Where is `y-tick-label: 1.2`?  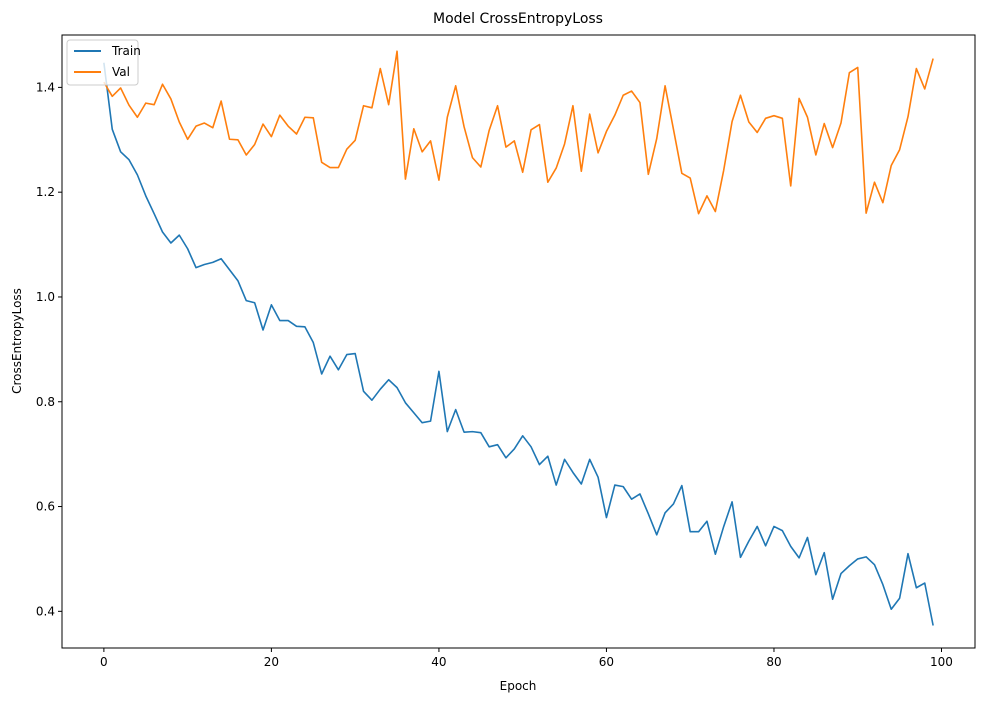
y-tick-label: 1.2 is located at coordinates (45, 192).